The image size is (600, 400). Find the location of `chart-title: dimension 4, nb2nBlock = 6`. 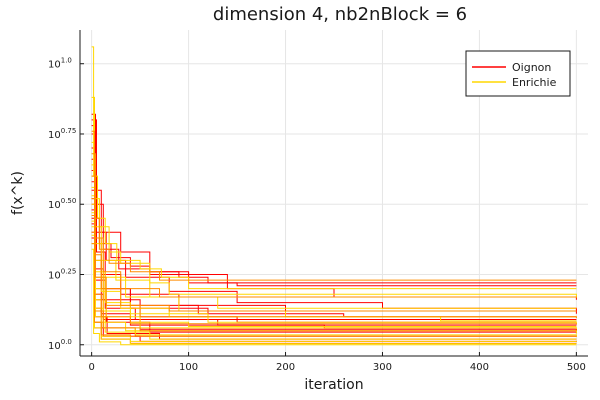

chart-title: dimension 4, nb2nBlock = 6 is located at coordinates (340, 14).